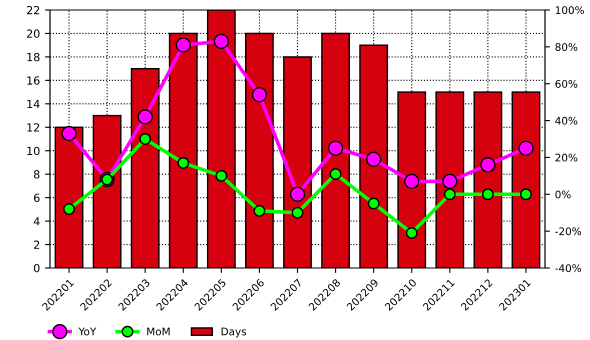 Image resolution: width=590 pixels, height=340 pixels. What do you see at coordinates (37, 244) in the screenshot?
I see `y-tick-label: 2` at bounding box center [37, 244].